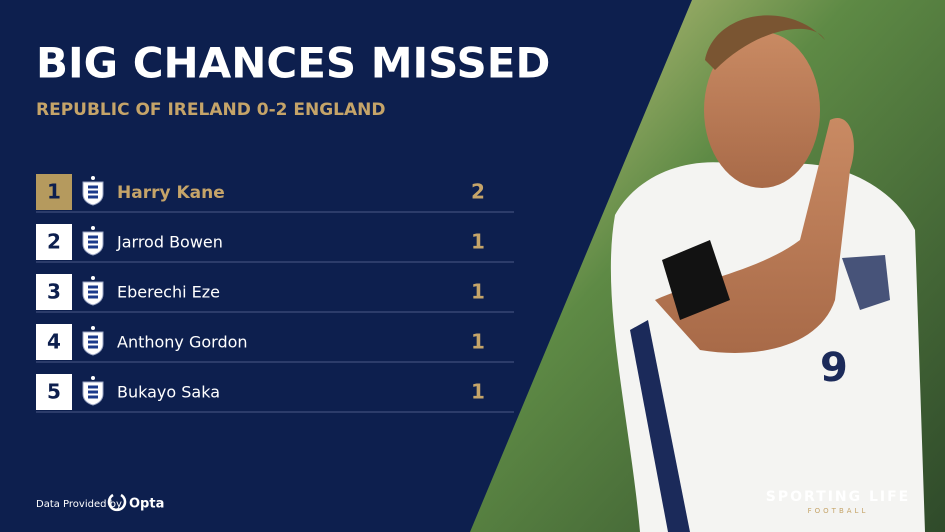 The image size is (945, 532). Describe the element at coordinates (275, 193) in the screenshot. I see `table-row: 1 Harry Kane 2` at that location.